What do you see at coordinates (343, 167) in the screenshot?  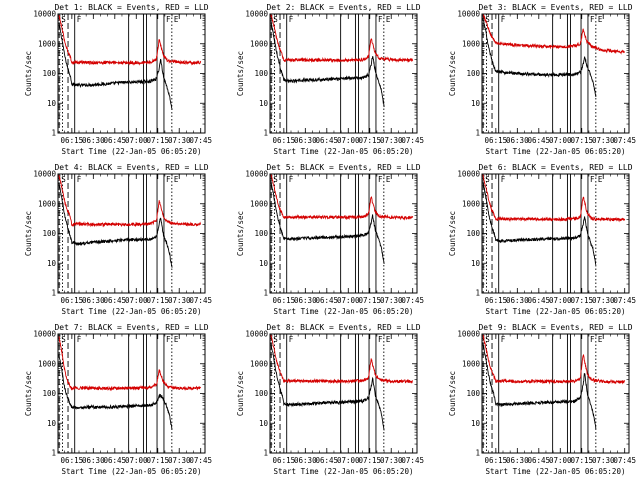 I see `panel-title: Det 5: BLACK = Events, RED = LLD` at bounding box center [343, 167].